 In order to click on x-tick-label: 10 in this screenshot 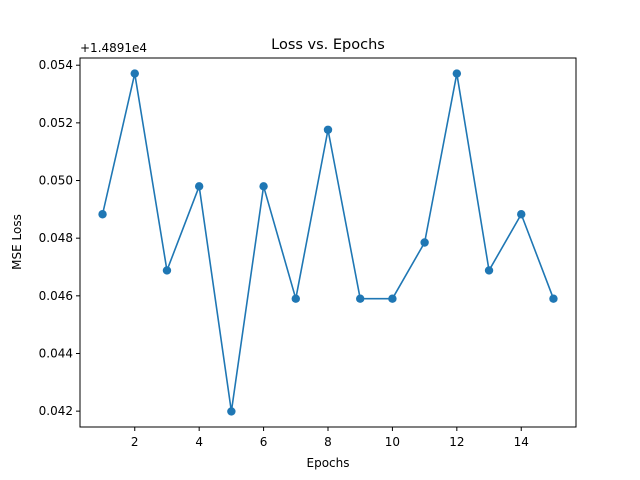, I will do `click(392, 442)`.